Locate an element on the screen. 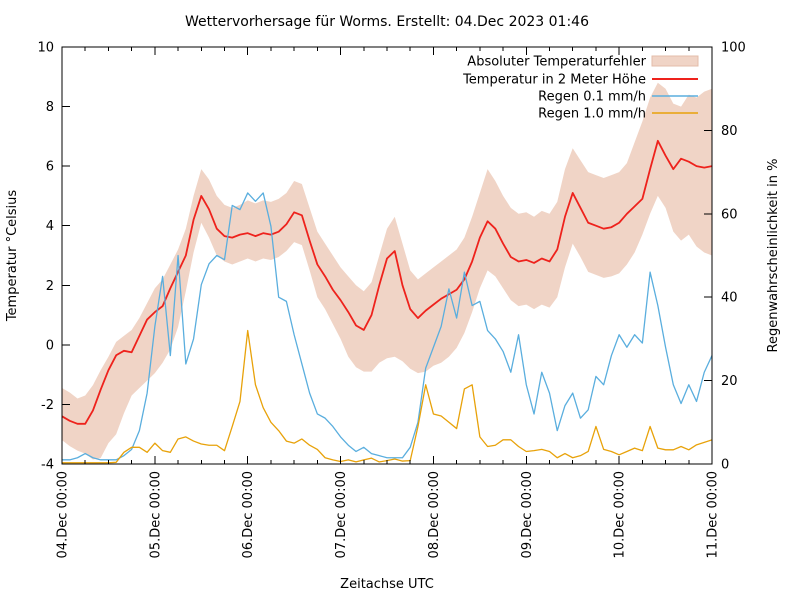  x-tick-label: 04.Dec 00:00 is located at coordinates (63, 514).